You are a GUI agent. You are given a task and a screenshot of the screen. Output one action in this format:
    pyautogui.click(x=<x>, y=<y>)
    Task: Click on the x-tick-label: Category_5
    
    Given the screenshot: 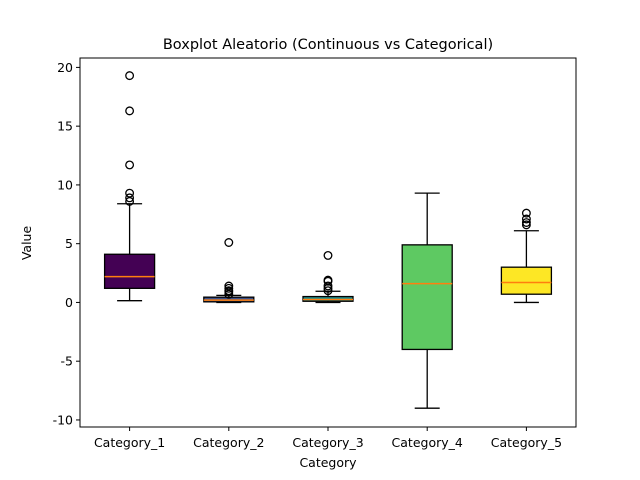 What is the action you would take?
    pyautogui.click(x=526, y=442)
    